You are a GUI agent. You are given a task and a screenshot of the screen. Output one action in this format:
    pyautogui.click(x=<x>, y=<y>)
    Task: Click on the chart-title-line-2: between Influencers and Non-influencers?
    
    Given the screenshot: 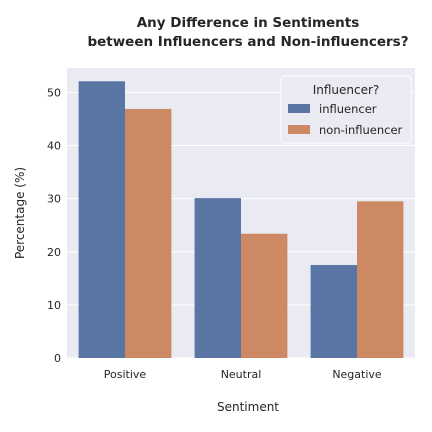 What is the action you would take?
    pyautogui.click(x=247, y=42)
    